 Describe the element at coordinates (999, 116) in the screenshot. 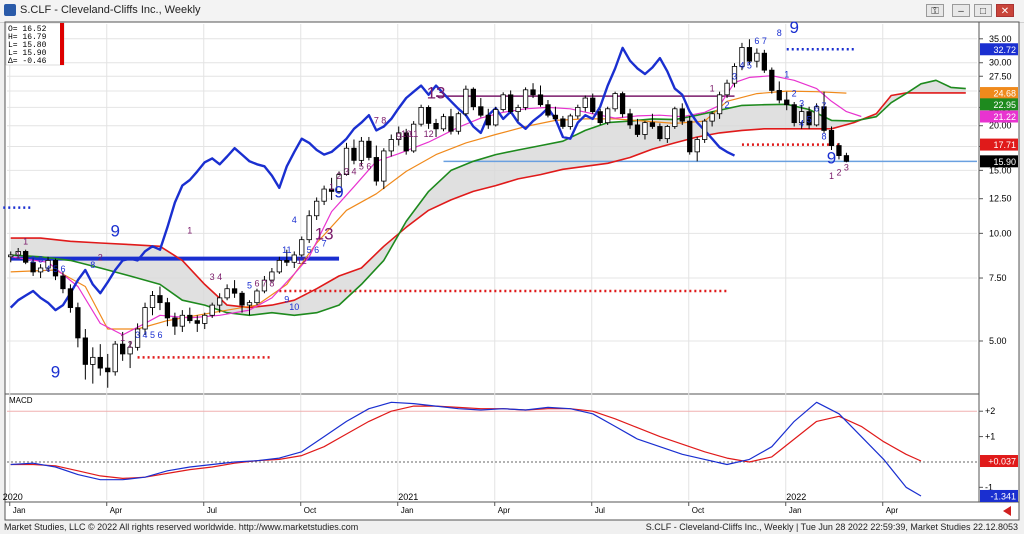

I see `value-tag: 21.22` at that location.